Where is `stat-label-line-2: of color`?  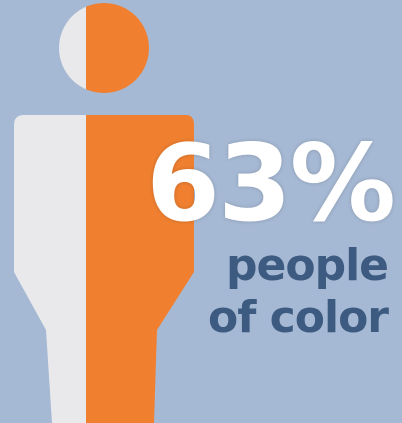 stat-label-line-2: of color is located at coordinates (298, 317).